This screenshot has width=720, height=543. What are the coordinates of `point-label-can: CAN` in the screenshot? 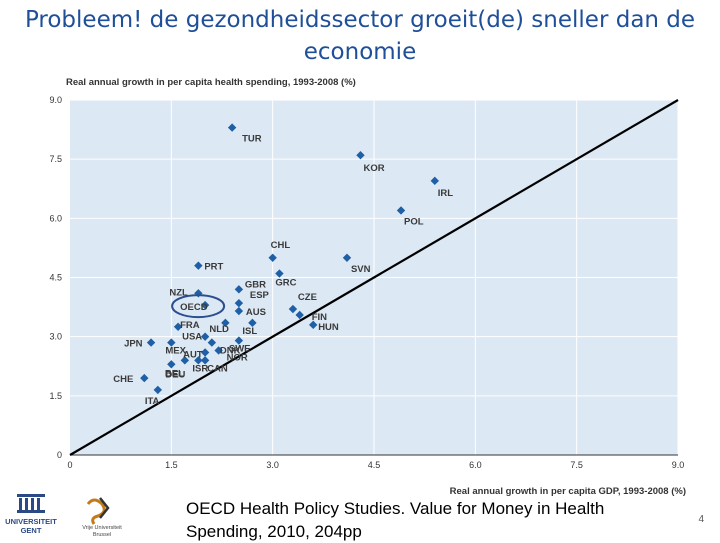 It's located at (217, 368).